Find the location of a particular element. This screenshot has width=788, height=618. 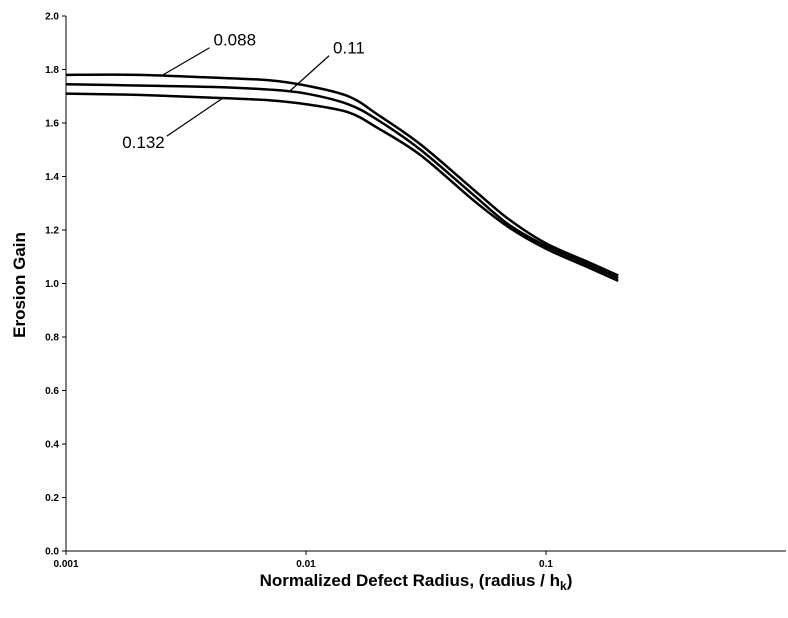

annotation-label: 0.11 is located at coordinates (349, 48).